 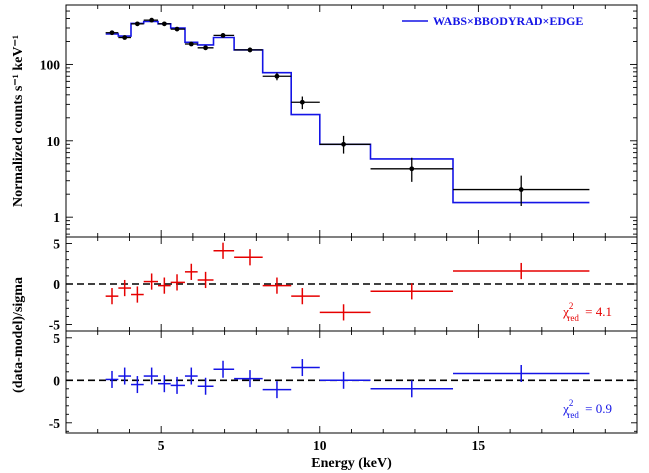 I want to click on y-axis-label-spectrum: Normalized counts s⁻¹ keV⁻¹, so click(x=18, y=121).